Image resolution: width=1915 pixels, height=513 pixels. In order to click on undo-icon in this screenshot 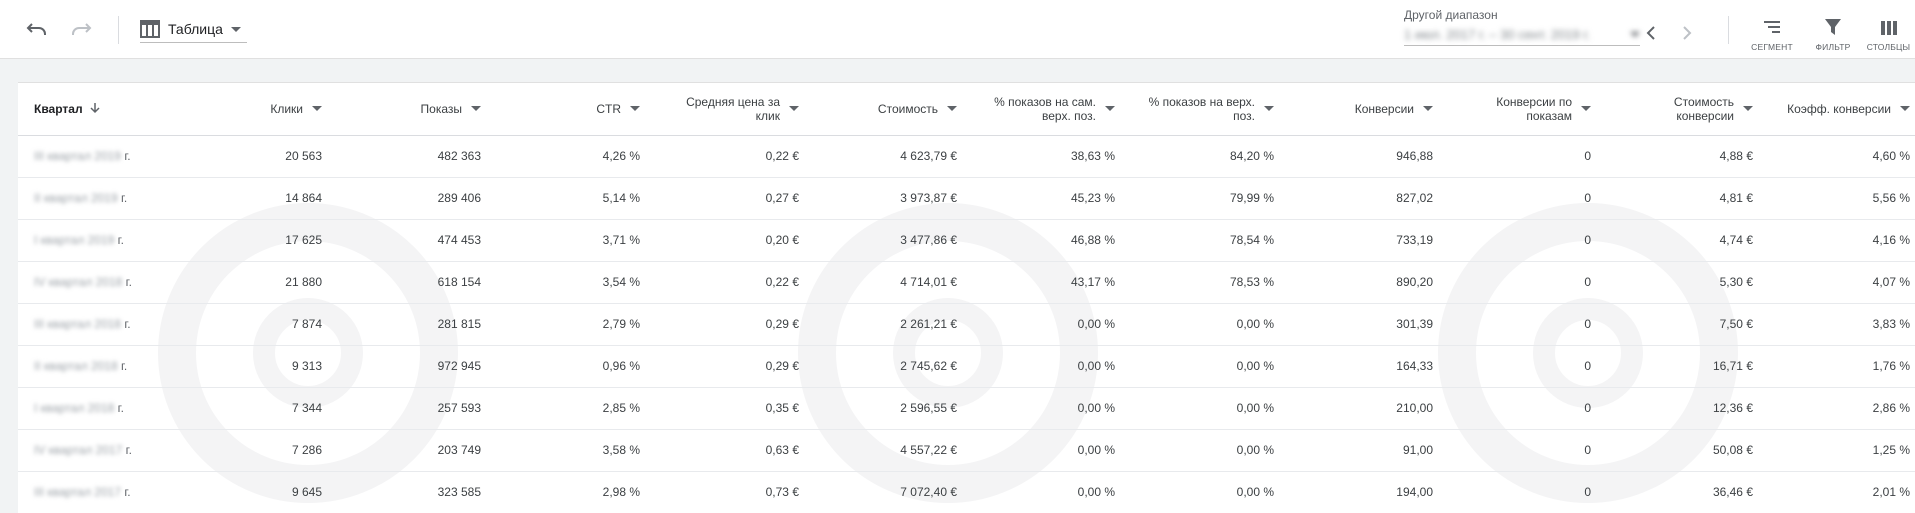, I will do `click(36, 29)`.